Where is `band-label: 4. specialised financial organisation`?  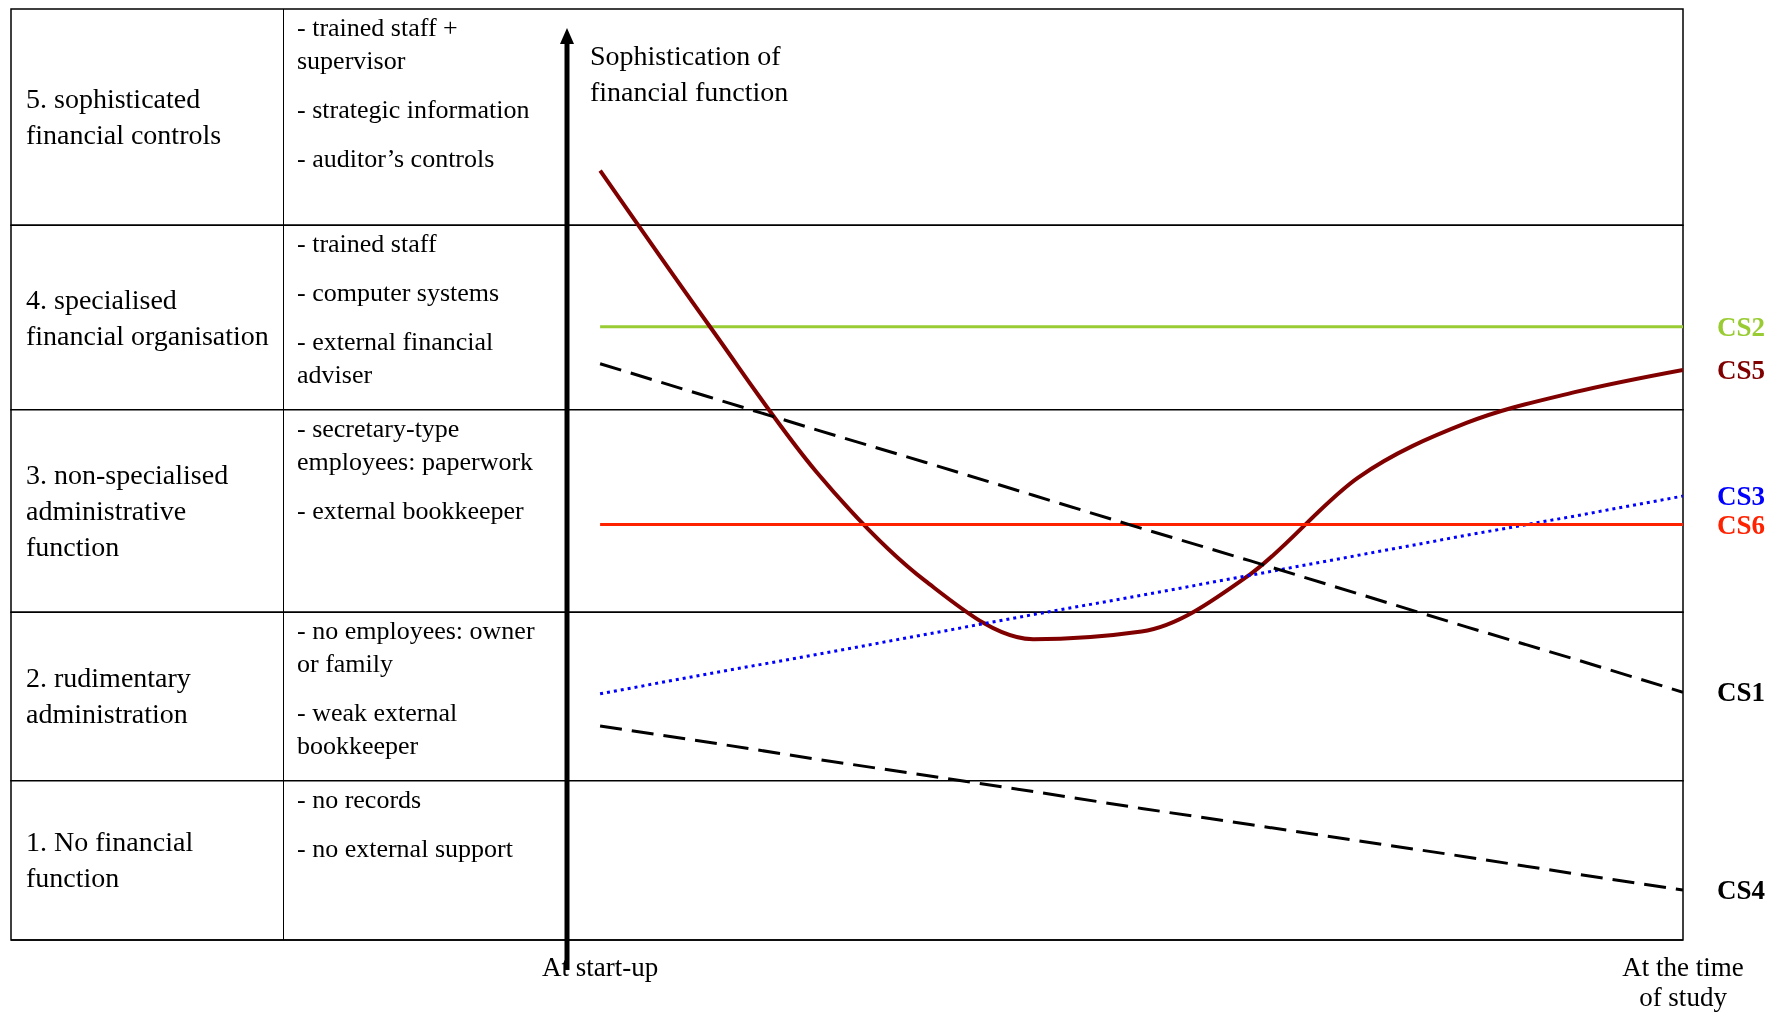
band-label: 4. specialised financial organisation is located at coordinates (148, 317).